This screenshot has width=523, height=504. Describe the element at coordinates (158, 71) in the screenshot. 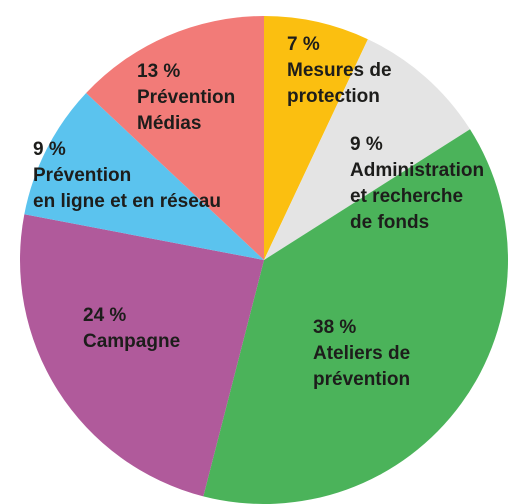

I see `value-label: 13 %` at that location.